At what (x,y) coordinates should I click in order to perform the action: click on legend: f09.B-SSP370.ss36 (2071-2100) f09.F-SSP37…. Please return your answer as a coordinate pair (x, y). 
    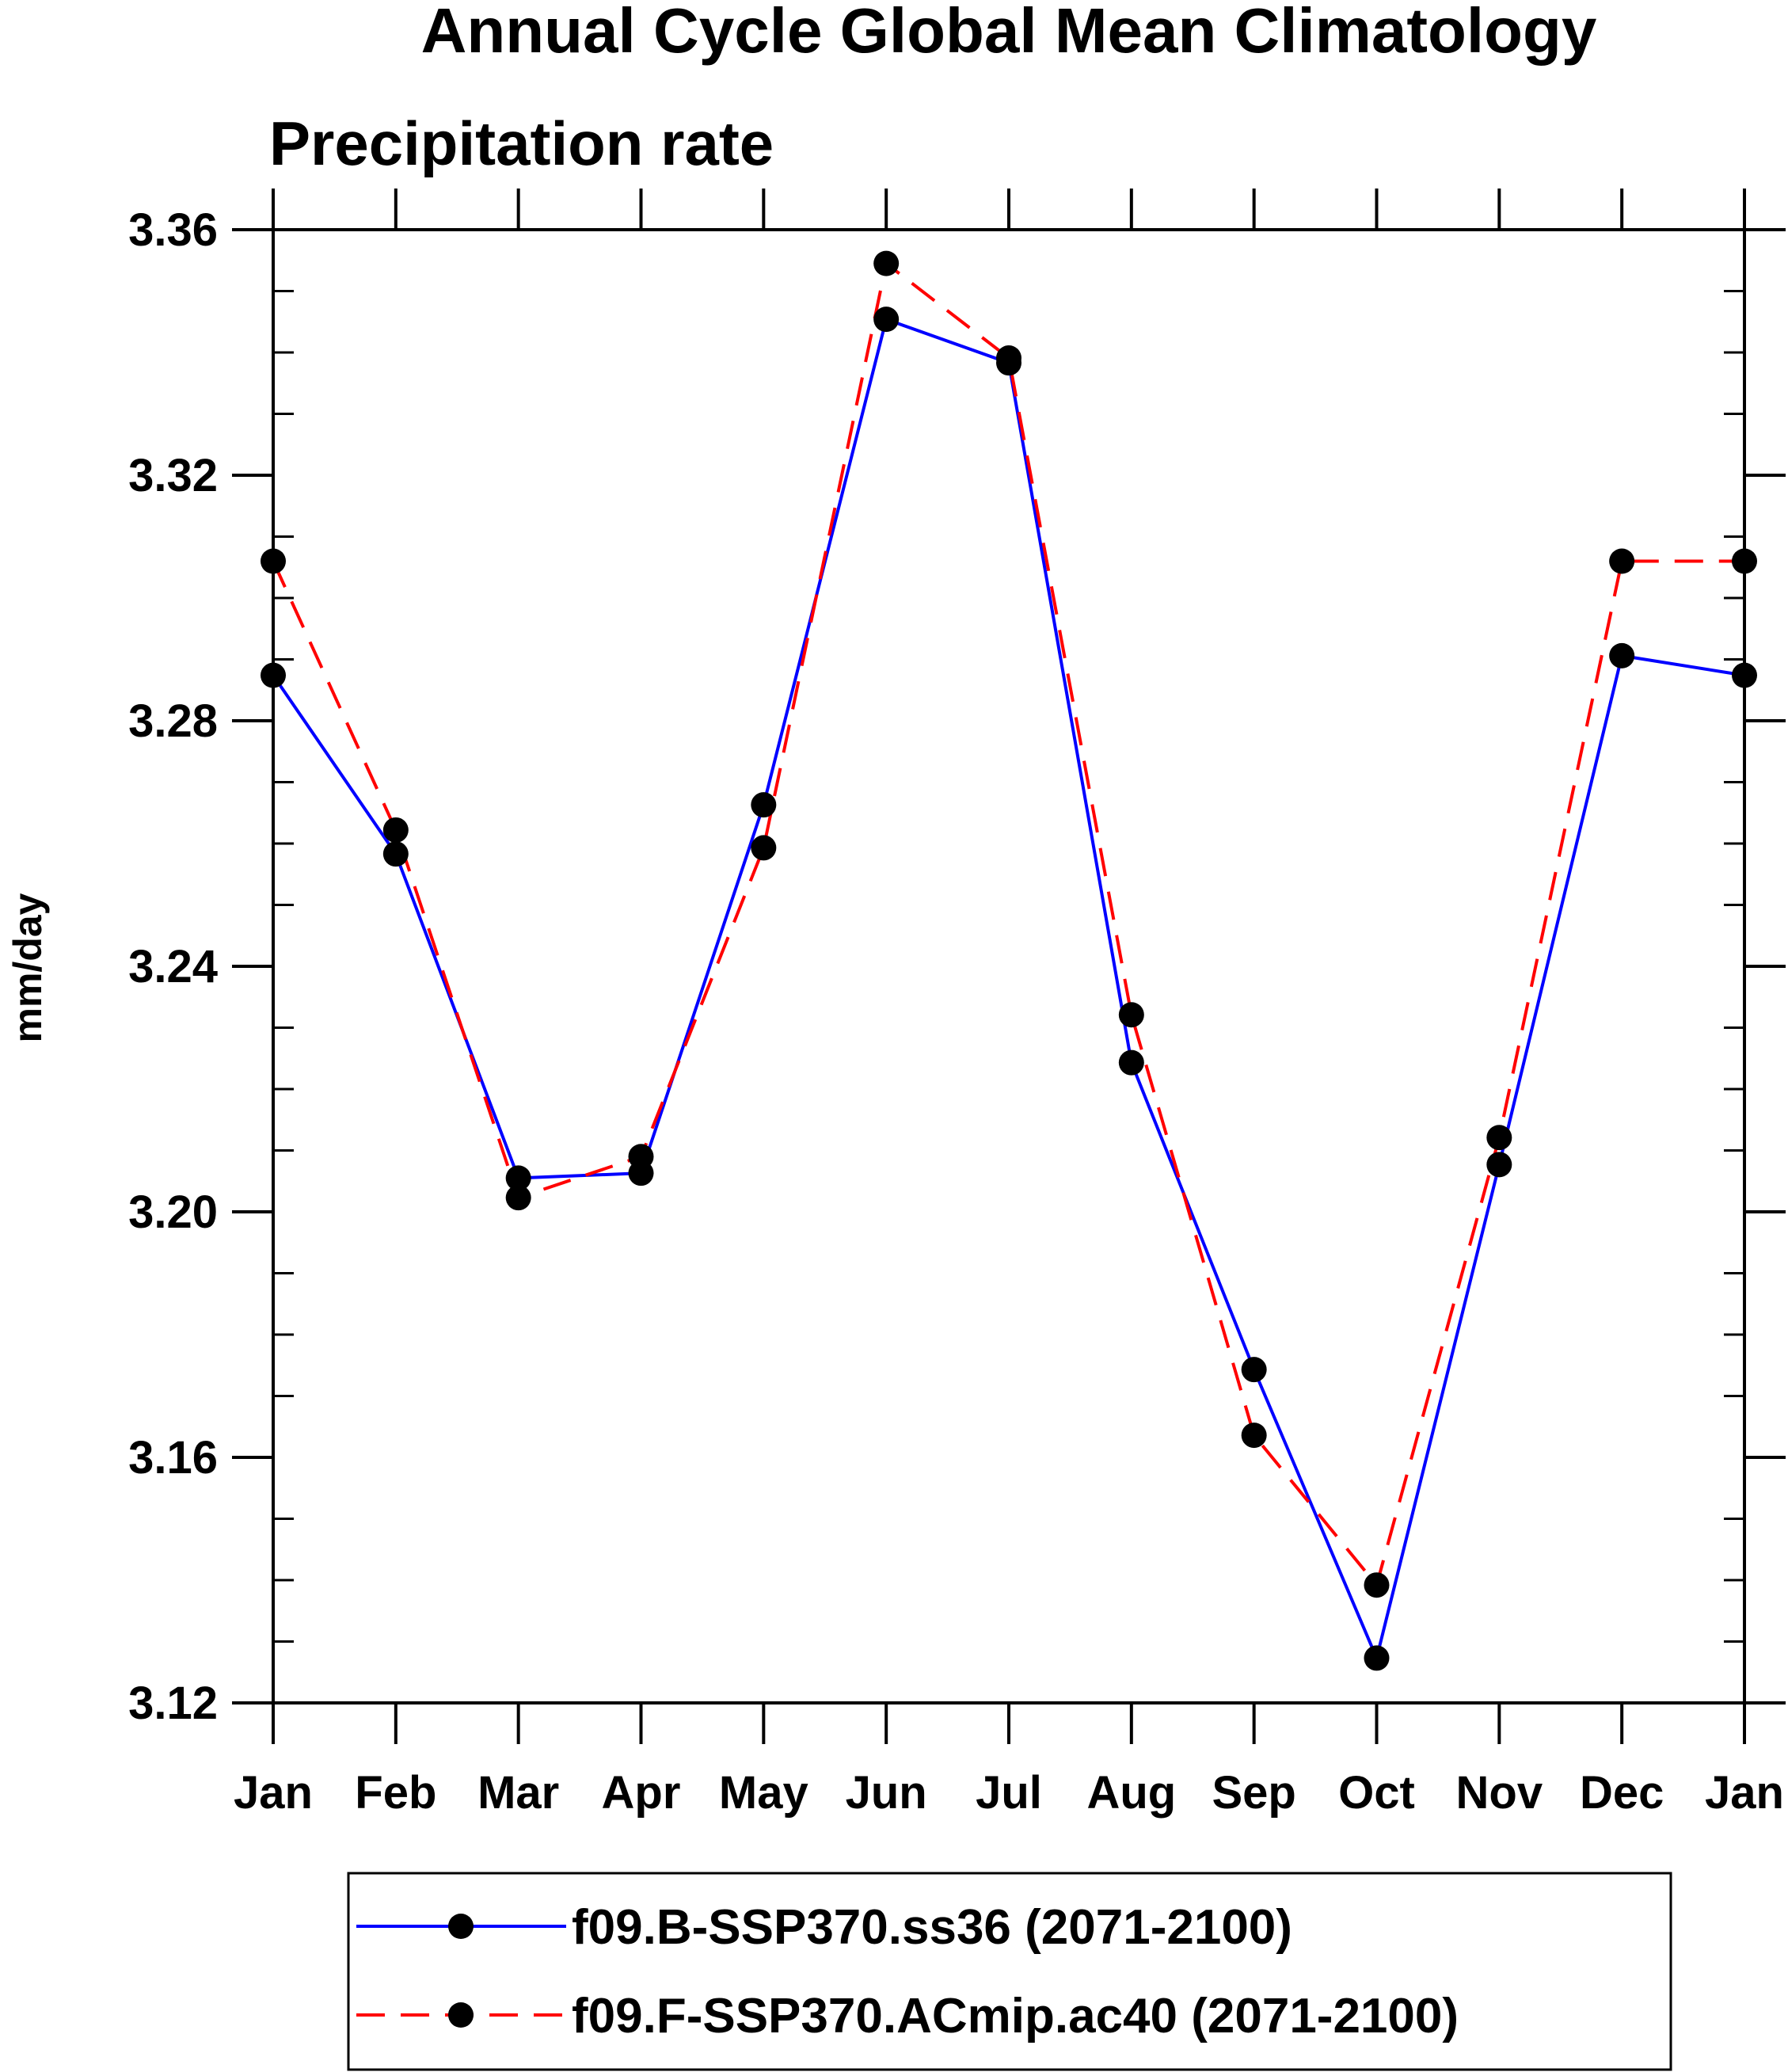
    Looking at the image, I should click on (1009, 1971).